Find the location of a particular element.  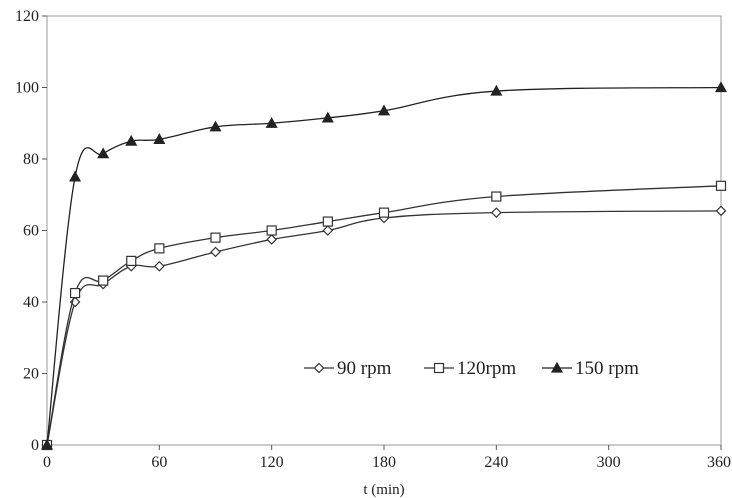

x-tick-label: 180 is located at coordinates (384, 462).